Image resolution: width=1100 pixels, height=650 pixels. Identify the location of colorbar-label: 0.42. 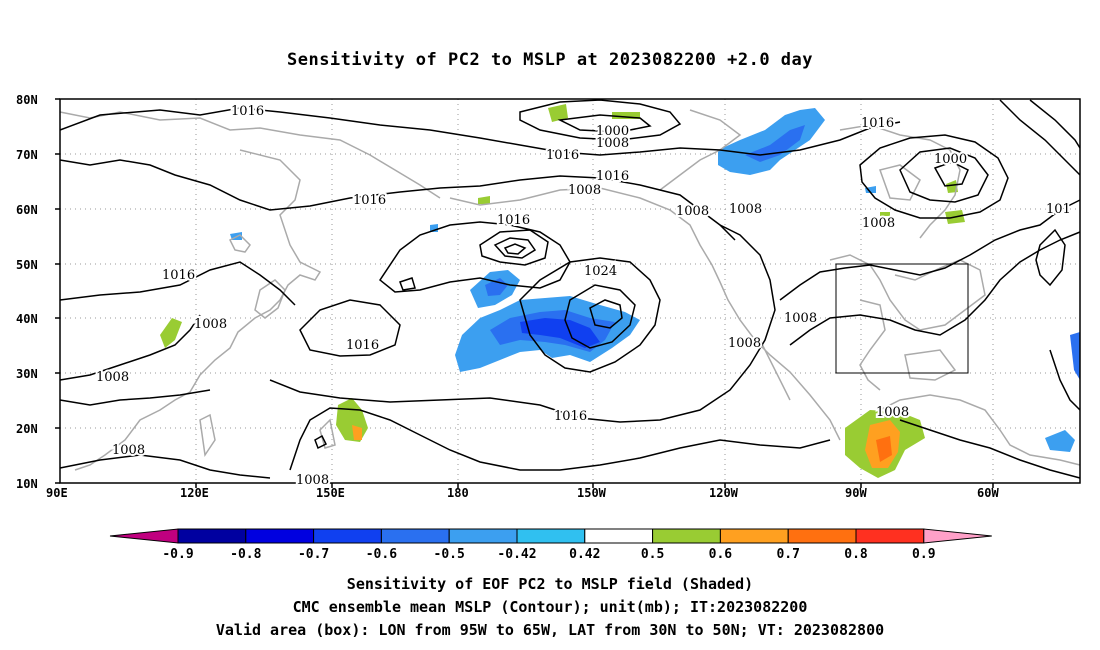
(584, 554).